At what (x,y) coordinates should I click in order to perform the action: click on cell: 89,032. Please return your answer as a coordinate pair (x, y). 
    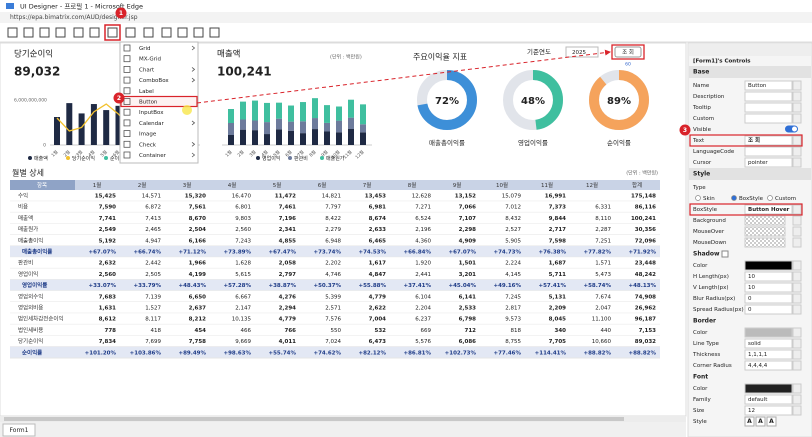
    Looking at the image, I should click on (645, 342).